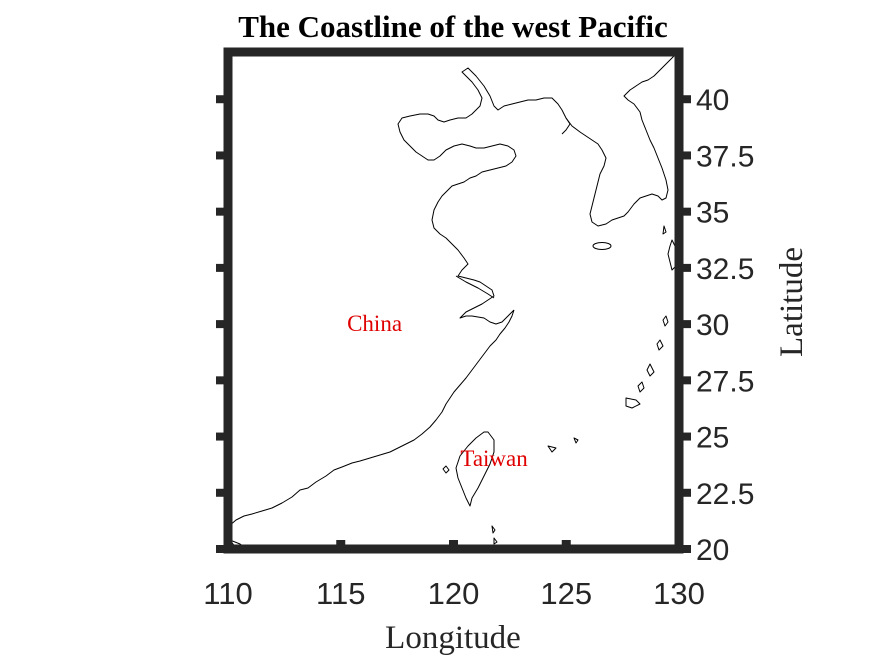  Describe the element at coordinates (712, 325) in the screenshot. I see `y-tick-label: 30` at that location.